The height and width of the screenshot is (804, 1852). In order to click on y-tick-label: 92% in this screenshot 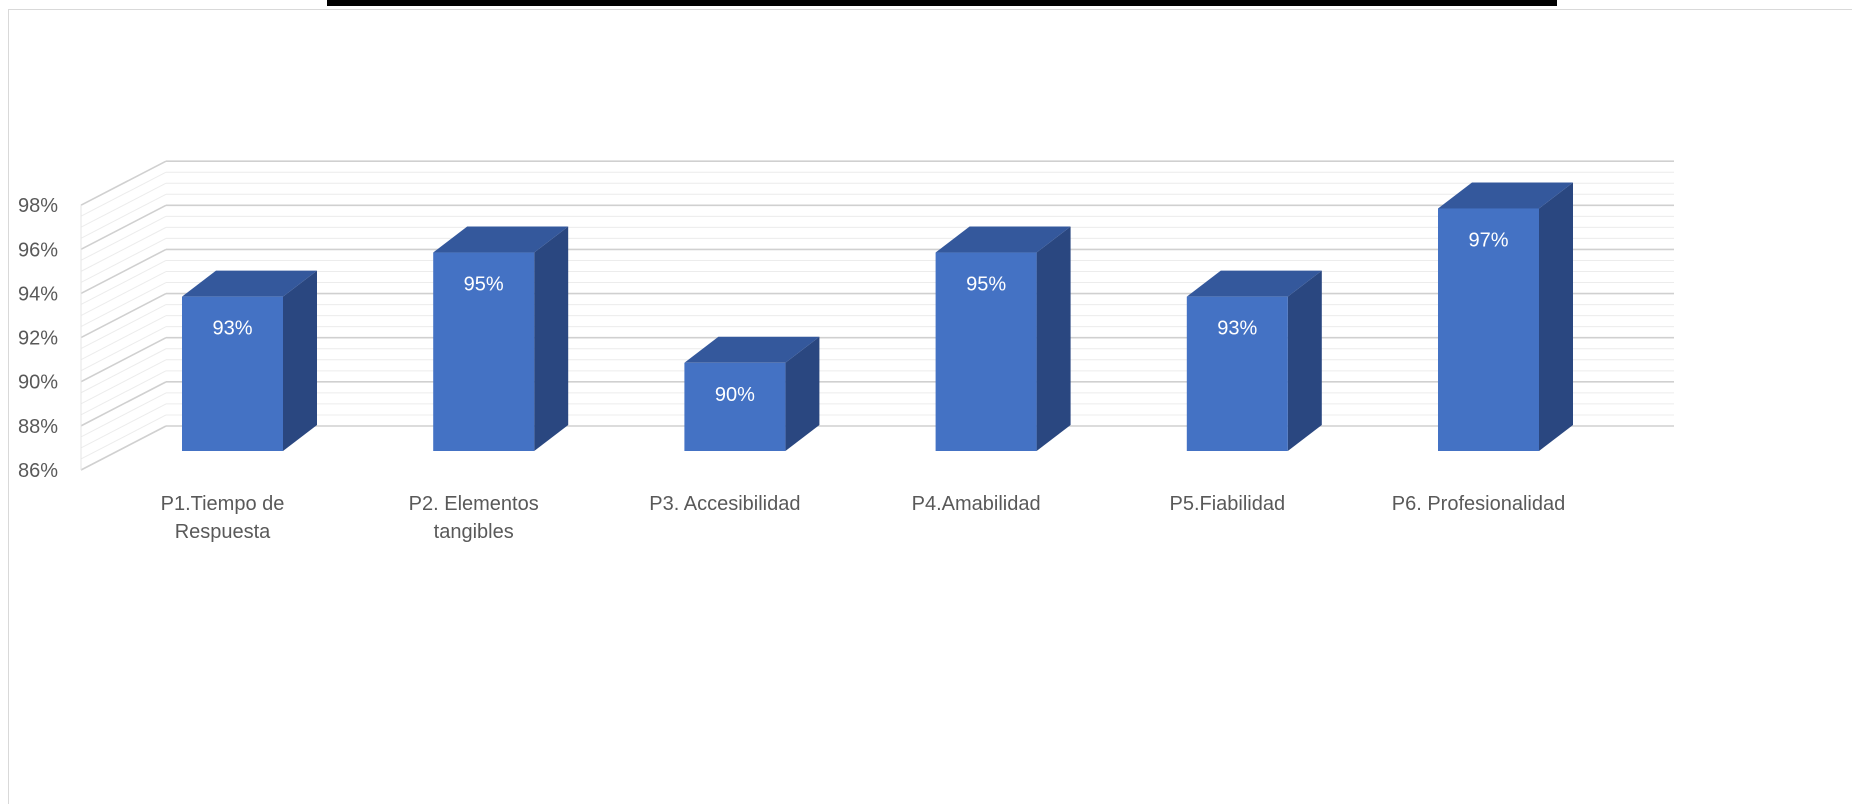, I will do `click(38, 339)`.